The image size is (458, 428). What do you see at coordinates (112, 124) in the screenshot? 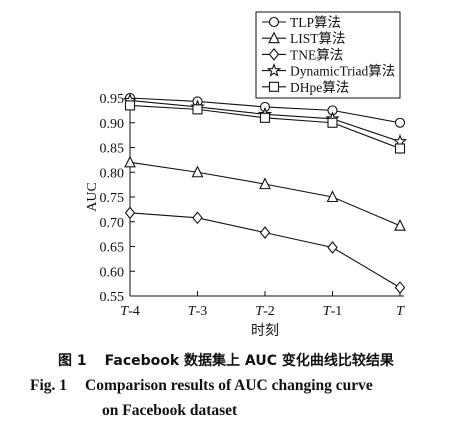
I see `y-tick-label: 0.90` at bounding box center [112, 124].